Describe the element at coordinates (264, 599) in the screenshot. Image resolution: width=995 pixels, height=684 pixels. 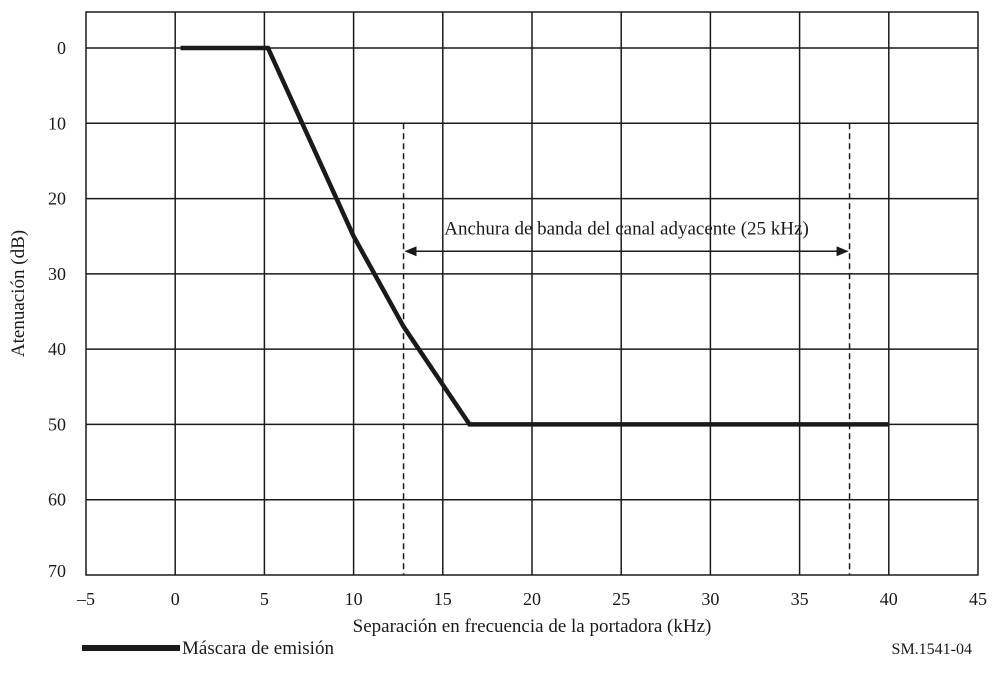
I see `x-tick-label: 5` at that location.